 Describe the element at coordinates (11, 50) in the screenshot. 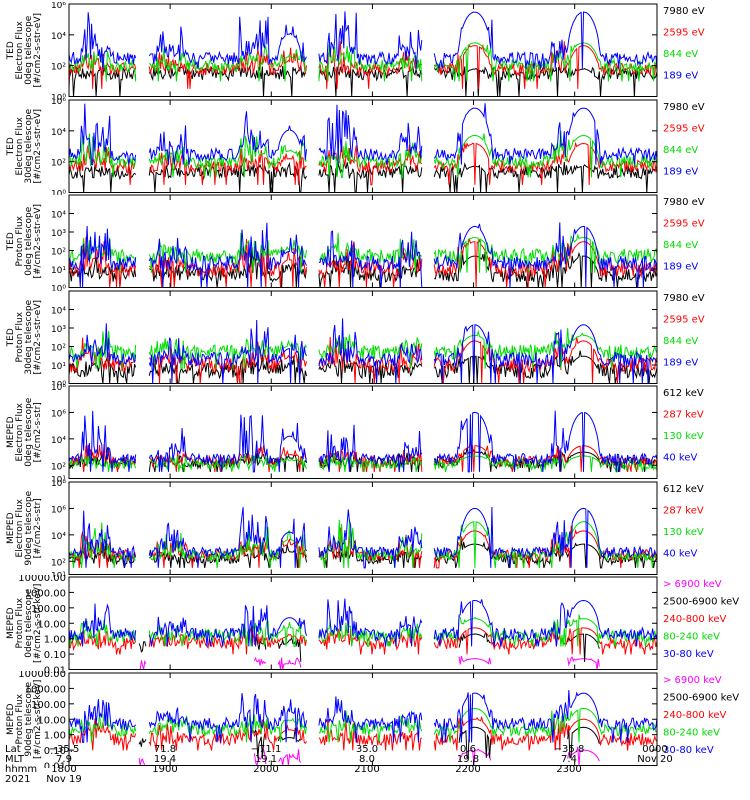

I see `y-axis-title: TED` at that location.